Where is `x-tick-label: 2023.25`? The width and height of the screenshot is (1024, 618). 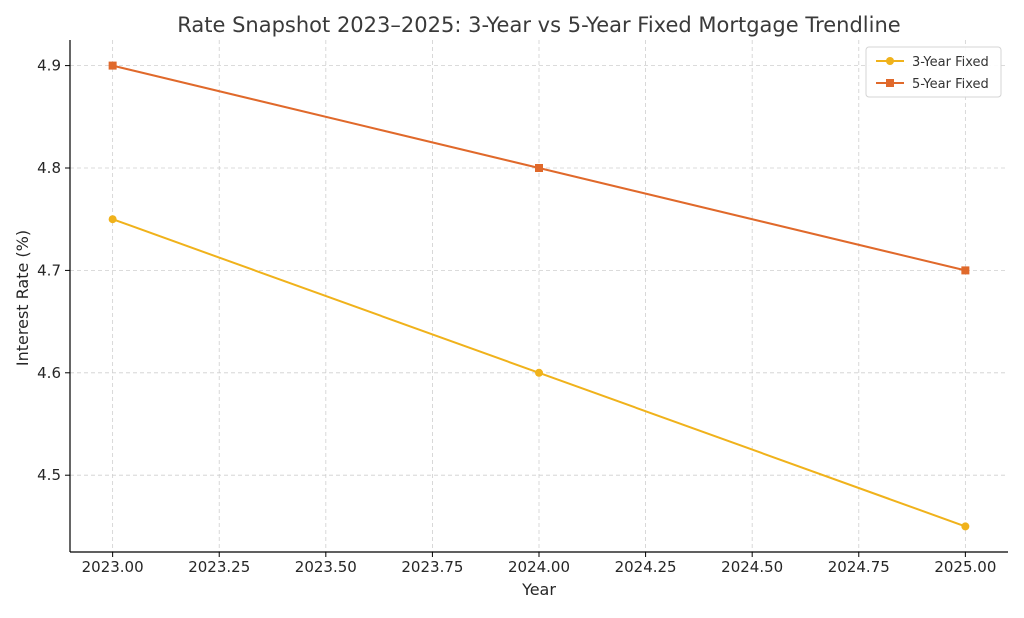
x-tick-label: 2023.25 is located at coordinates (219, 567).